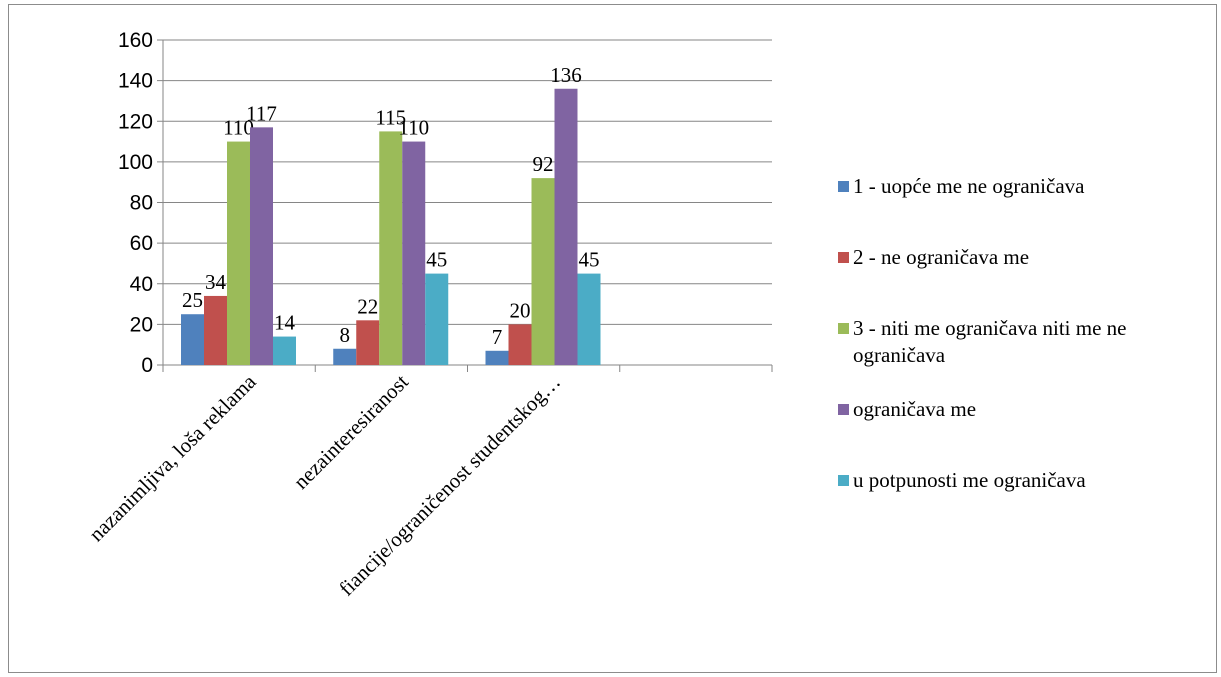 This screenshot has width=1221, height=677. I want to click on data-label: 34, so click(216, 282).